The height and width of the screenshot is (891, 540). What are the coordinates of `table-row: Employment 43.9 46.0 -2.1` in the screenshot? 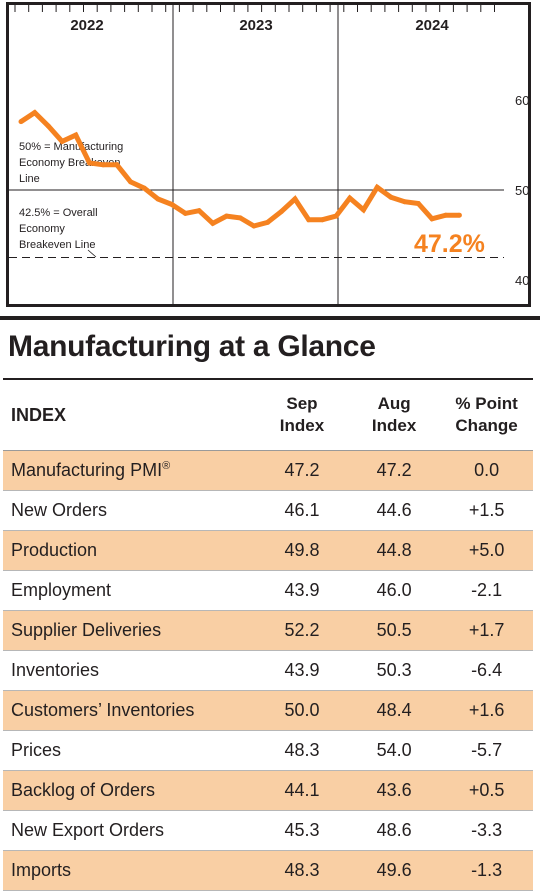 It's located at (268, 590).